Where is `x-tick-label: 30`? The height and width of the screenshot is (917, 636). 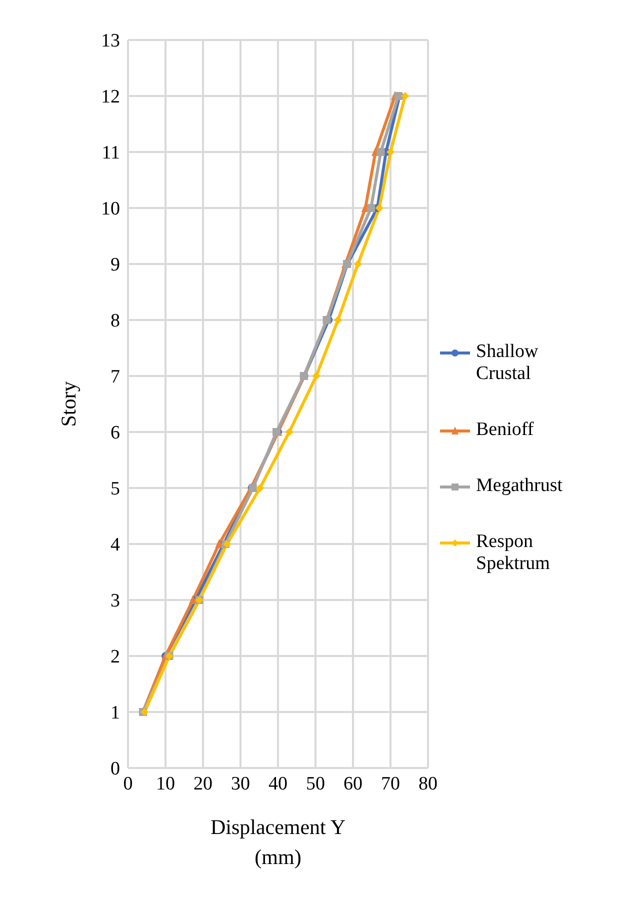 x-tick-label: 30 is located at coordinates (240, 783).